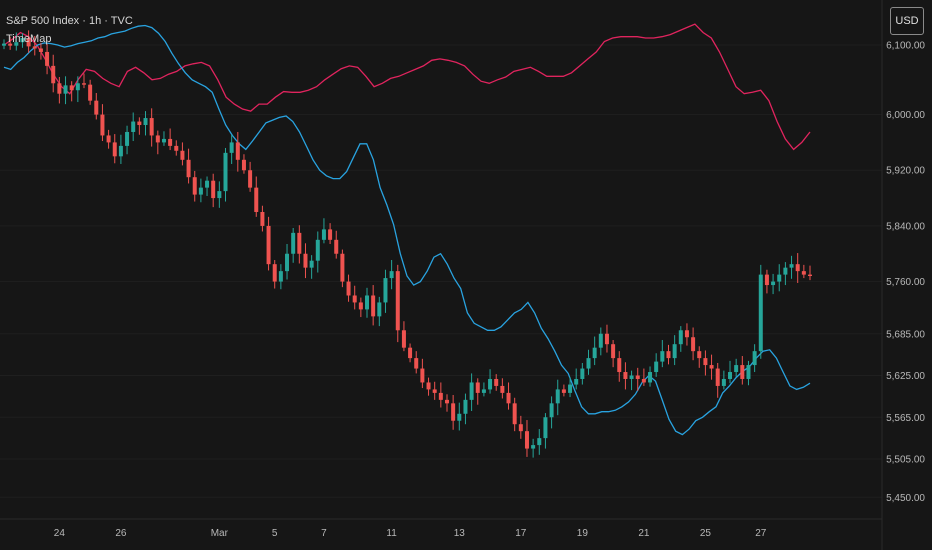 Image resolution: width=932 pixels, height=550 pixels. What do you see at coordinates (905, 282) in the screenshot?
I see `price-tick-label: 5,760.00` at bounding box center [905, 282].